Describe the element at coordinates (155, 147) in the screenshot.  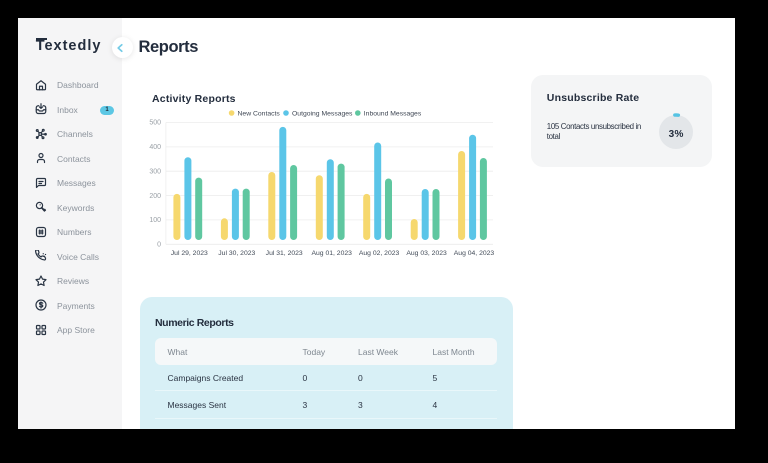
I see `svg-text: 400` at that location.